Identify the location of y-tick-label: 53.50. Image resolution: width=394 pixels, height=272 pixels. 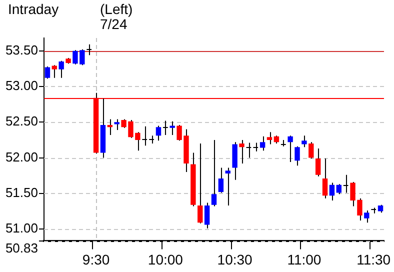
(21, 50).